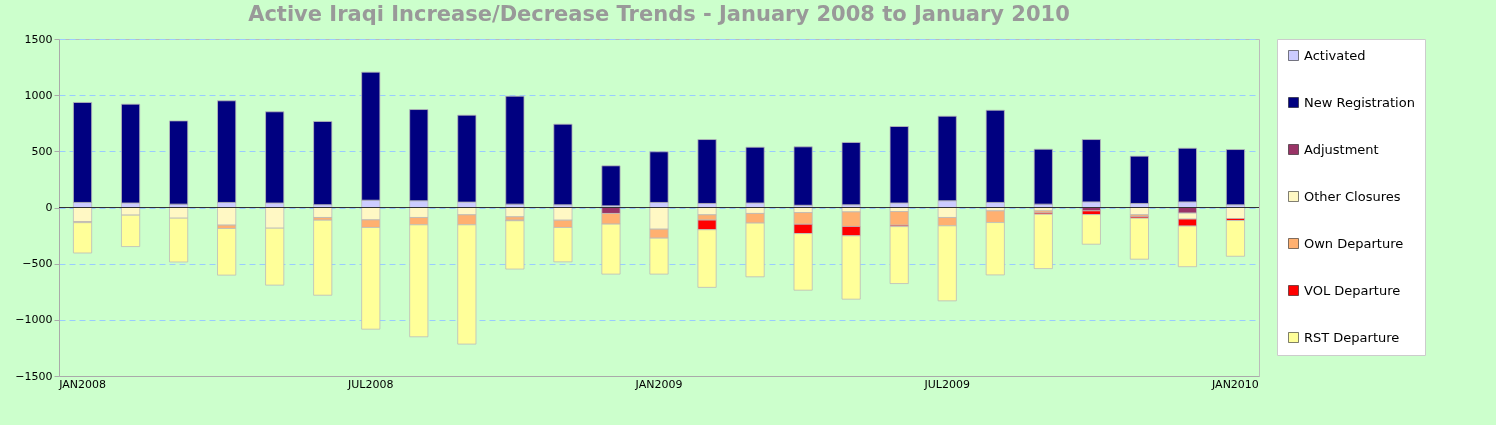 This screenshot has width=1496, height=425. I want to click on y-tick-label: −1500, so click(34, 376).